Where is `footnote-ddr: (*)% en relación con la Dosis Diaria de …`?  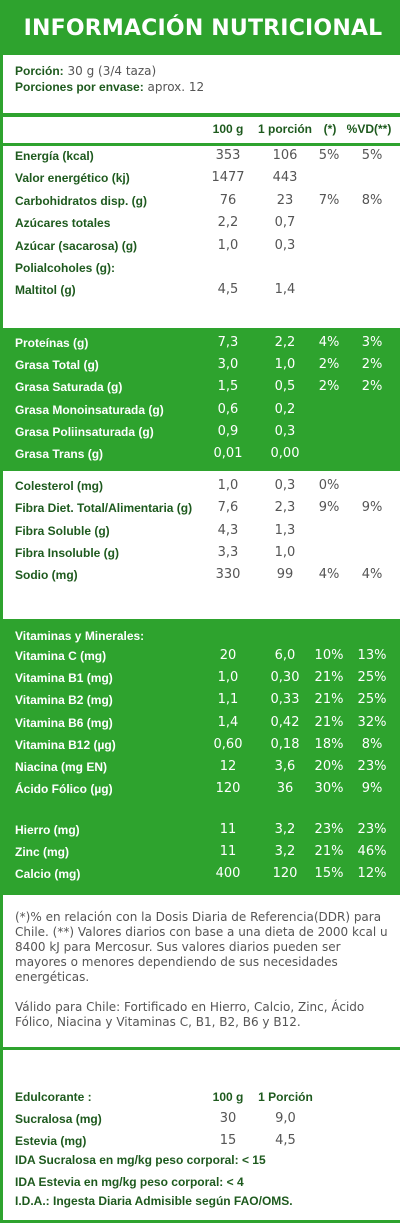
footnote-ddr: (*)% en relación con la Dosis Diaria de … is located at coordinates (201, 947).